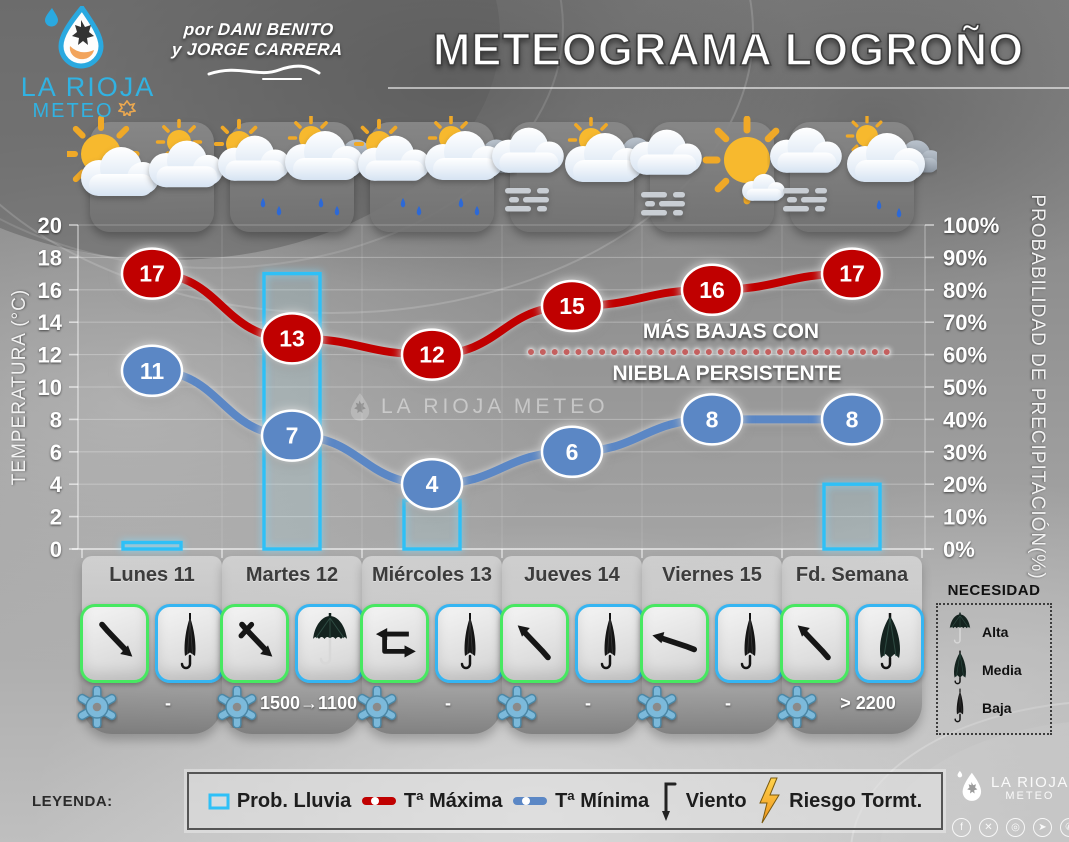 The width and height of the screenshot is (1069, 842). I want to click on left-axis-tick: 4, so click(56, 484).